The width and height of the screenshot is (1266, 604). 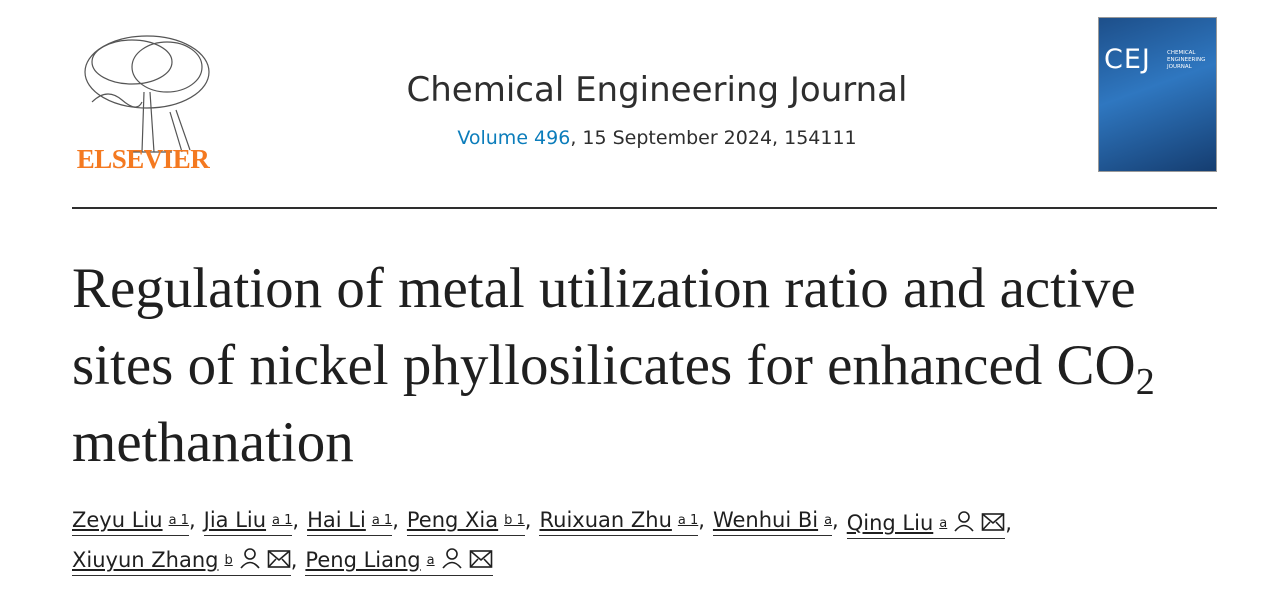 I want to click on journal-title: Chemical Engineering Journal, so click(x=657, y=90).